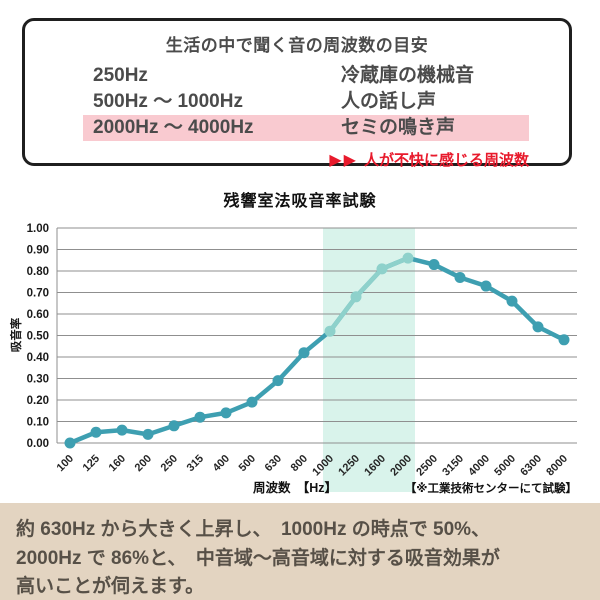 The width and height of the screenshot is (600, 600). Describe the element at coordinates (38, 315) in the screenshot. I see `svg-text: 0.60` at that location.